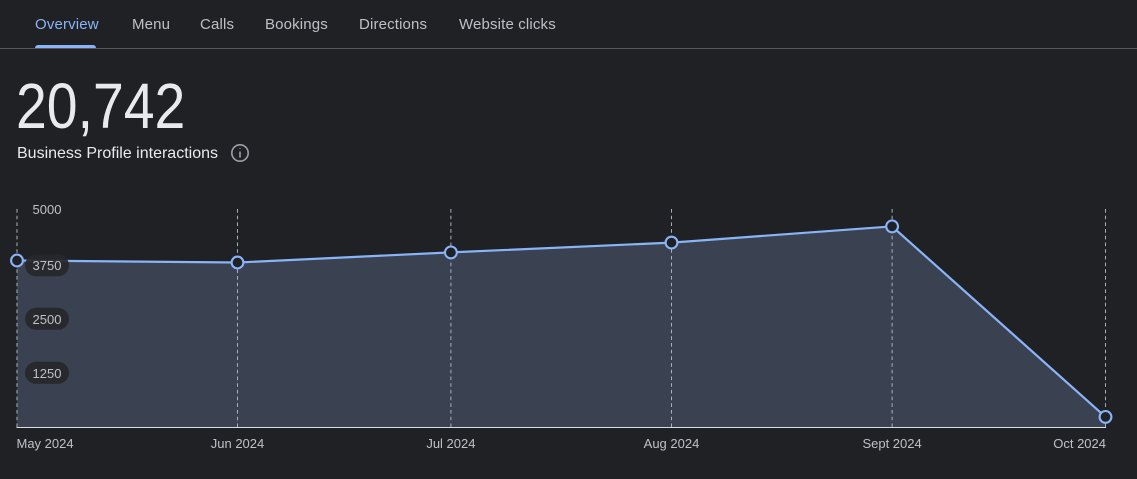 The height and width of the screenshot is (479, 1137). I want to click on svg-text: May 2024, so click(45, 443).